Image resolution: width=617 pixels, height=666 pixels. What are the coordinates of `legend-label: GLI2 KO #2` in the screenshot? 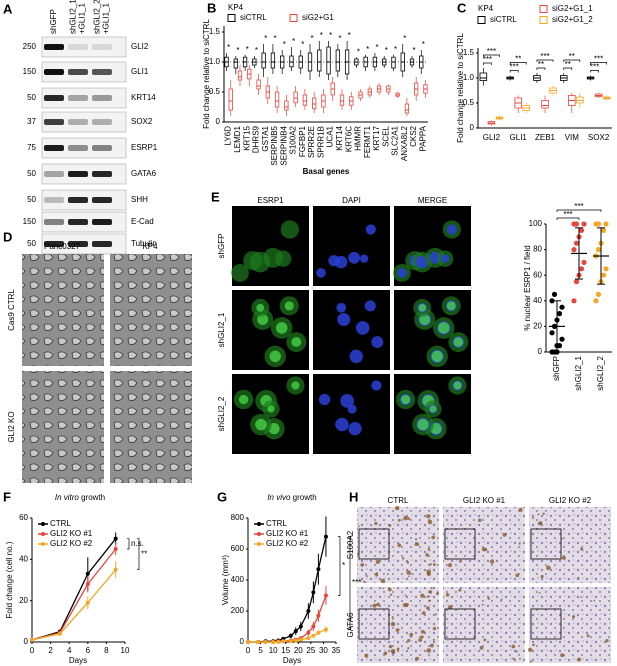 It's located at (287, 543).